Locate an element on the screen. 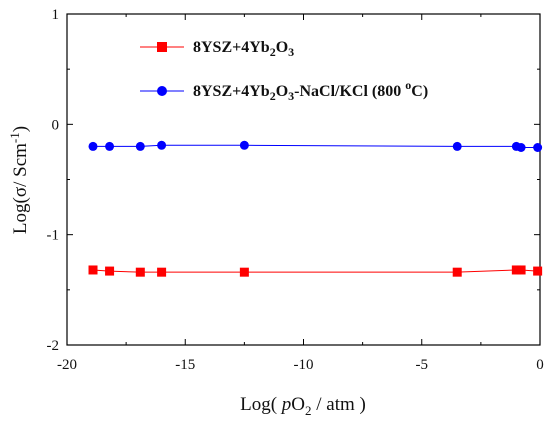 This screenshot has height=425, width=550. y-tick-label: 0 is located at coordinates (56, 125).